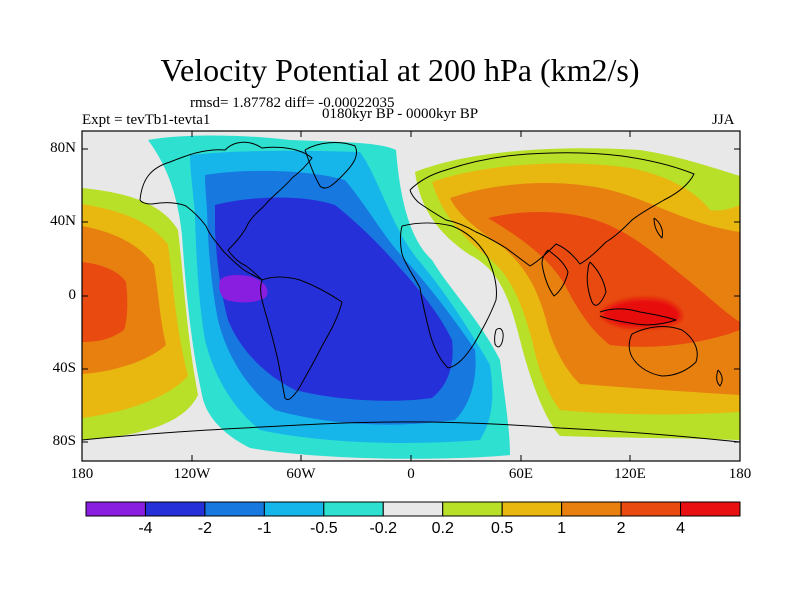 This screenshot has height=600, width=800. Describe the element at coordinates (82, 474) in the screenshot. I see `lon-label-180w: 180` at that location.